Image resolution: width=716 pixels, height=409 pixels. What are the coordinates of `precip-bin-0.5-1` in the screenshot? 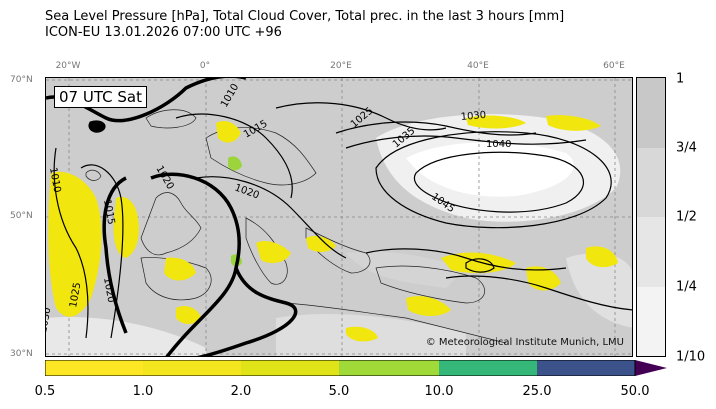 It's located at (94, 368).